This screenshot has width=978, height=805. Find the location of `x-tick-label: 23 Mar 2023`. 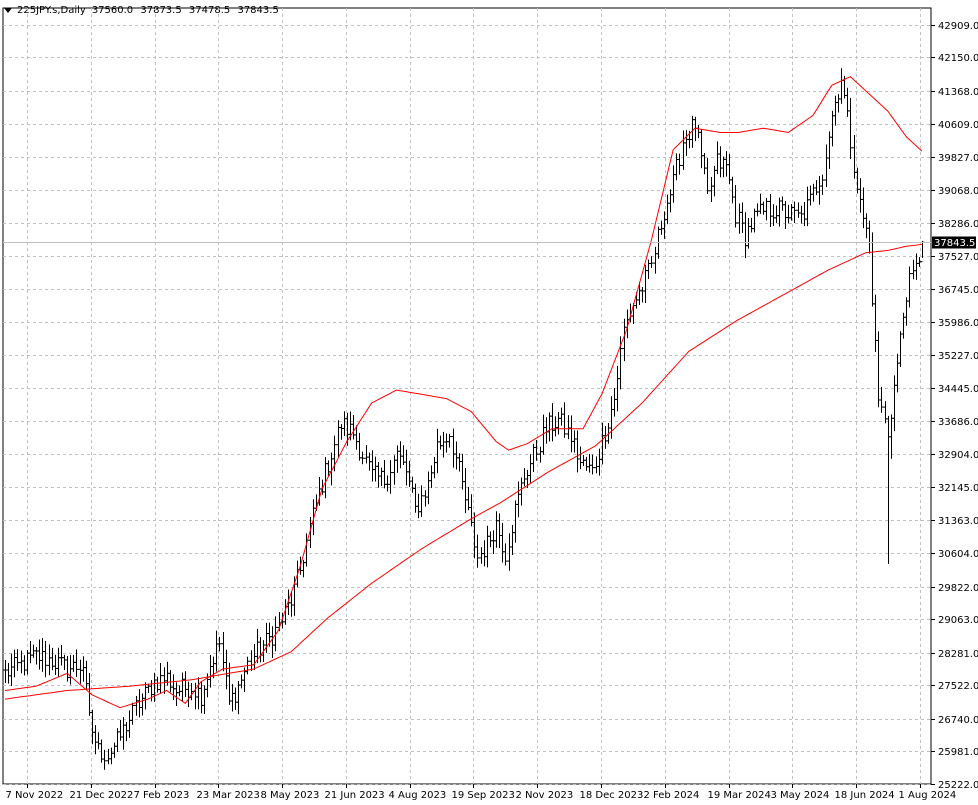

x-tick-label: 23 Mar 2023 is located at coordinates (228, 795).